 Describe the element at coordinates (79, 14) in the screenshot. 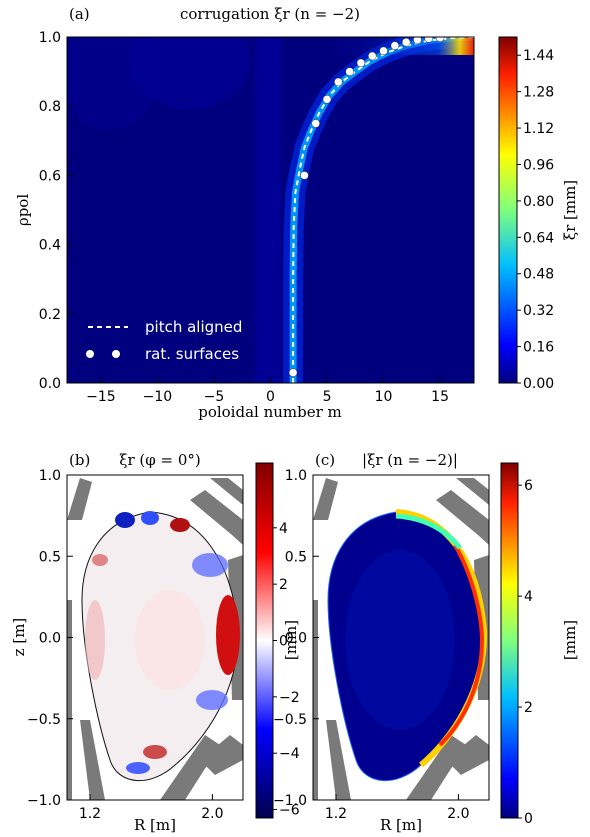

I see `panel-a-tag: (a)` at that location.